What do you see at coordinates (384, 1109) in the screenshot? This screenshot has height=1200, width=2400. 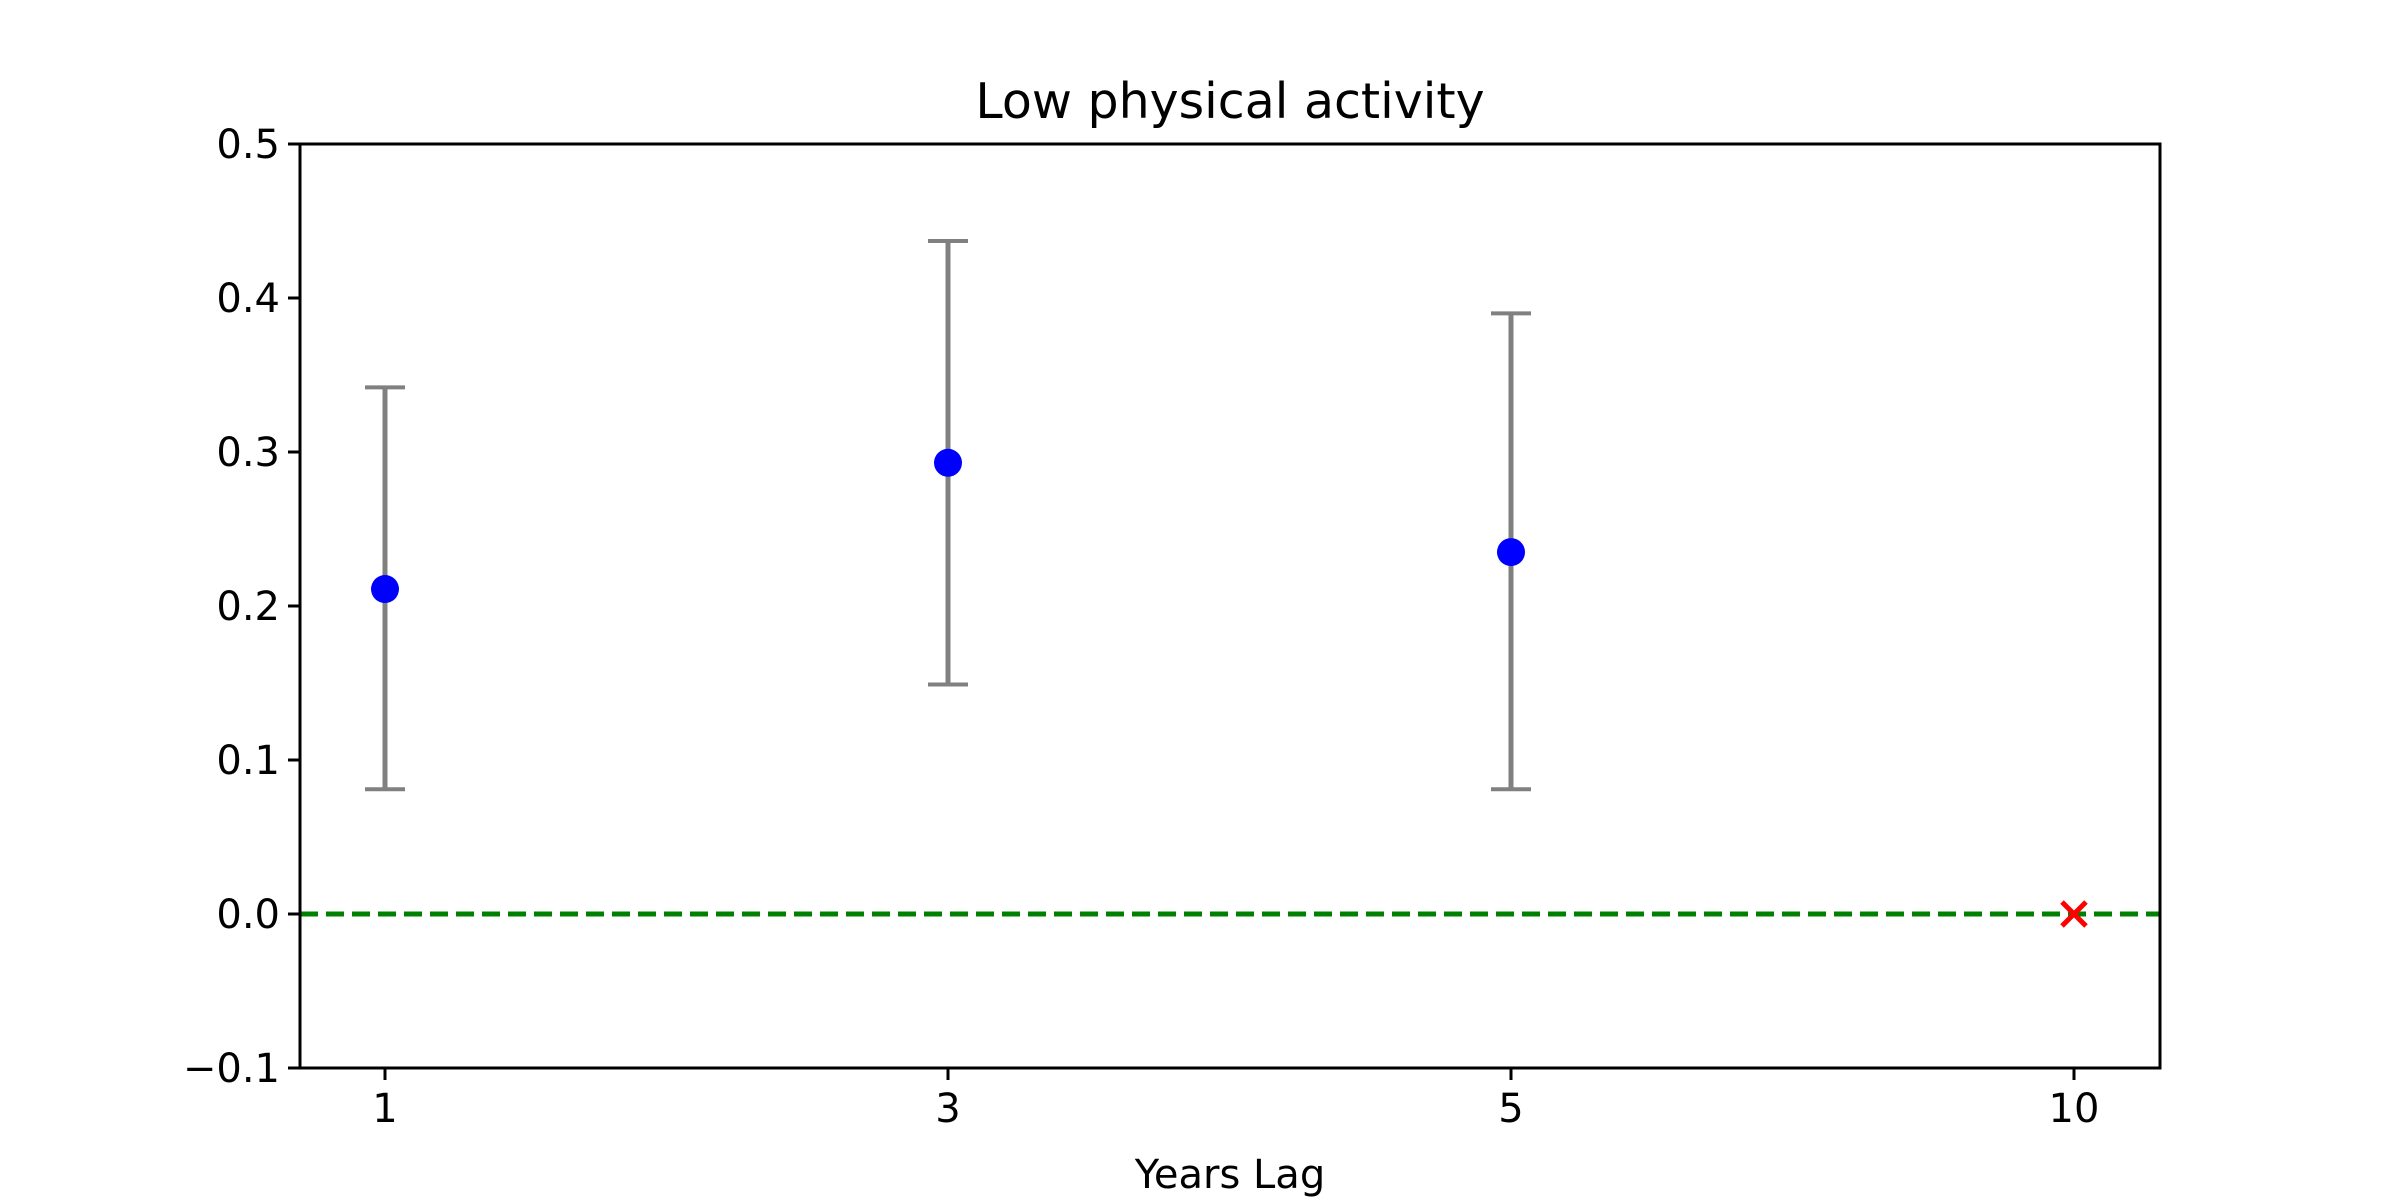 I see `x-tick-label: 1` at bounding box center [384, 1109].